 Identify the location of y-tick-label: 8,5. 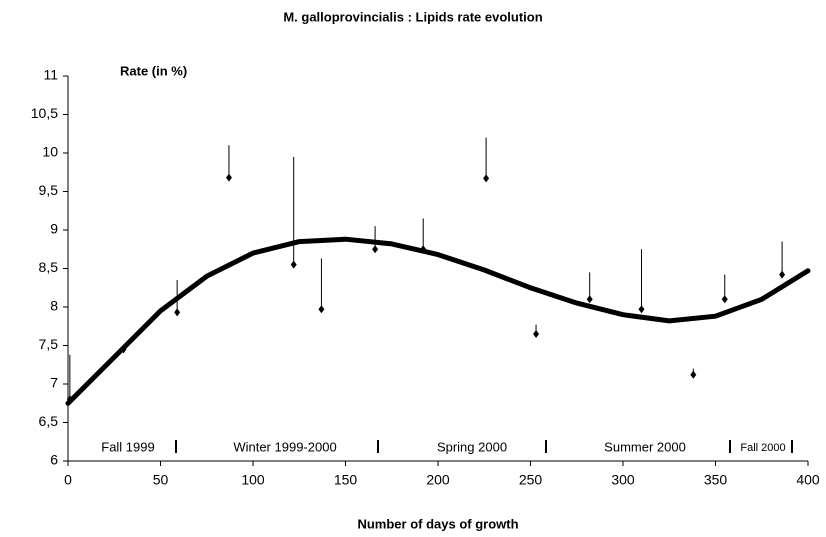
(49, 267).